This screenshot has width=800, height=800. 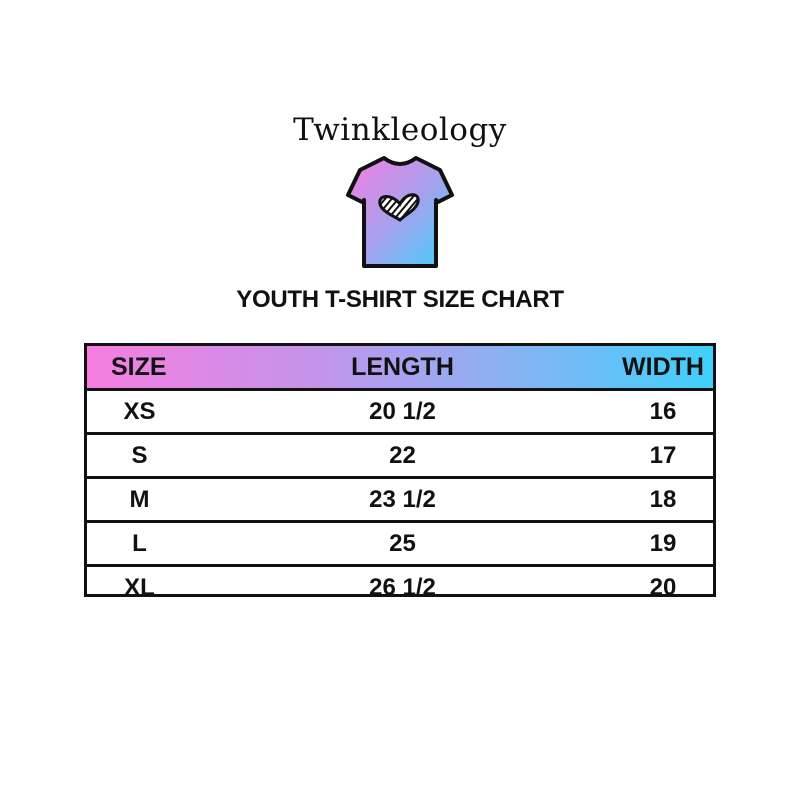 I want to click on header-size: SIZE, so click(x=139, y=366).